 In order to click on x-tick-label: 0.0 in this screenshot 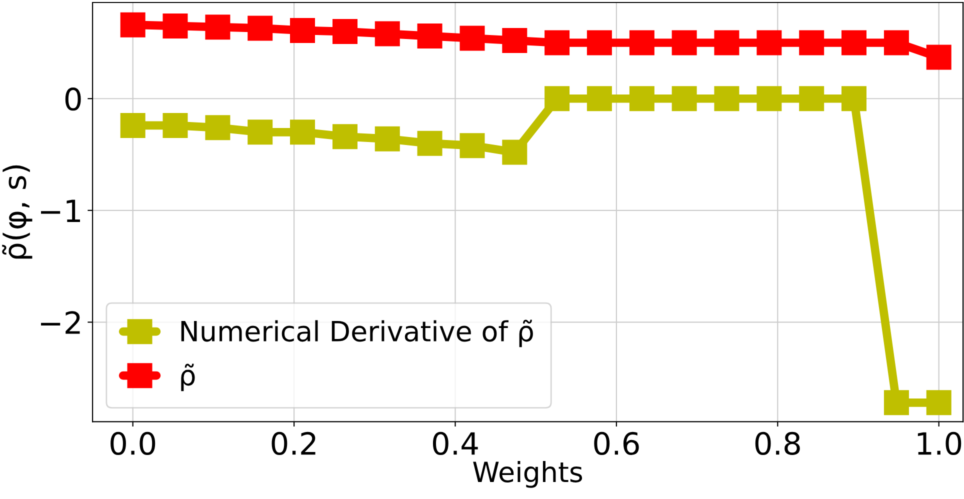, I will do `click(133, 444)`.